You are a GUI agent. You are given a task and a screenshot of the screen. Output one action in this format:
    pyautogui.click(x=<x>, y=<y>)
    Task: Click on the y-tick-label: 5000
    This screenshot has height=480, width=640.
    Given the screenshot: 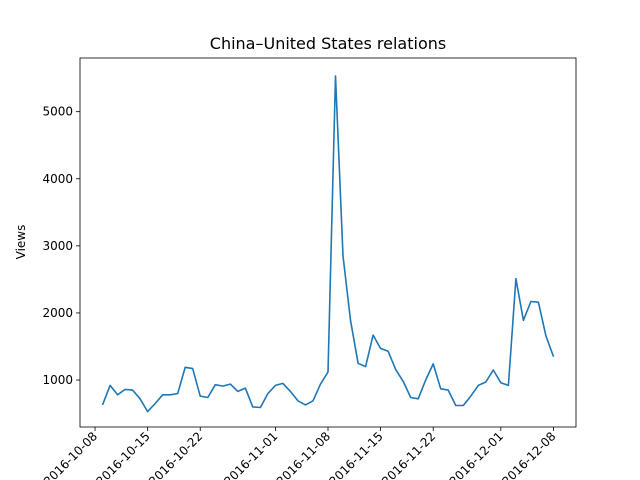 What is the action you would take?
    pyautogui.click(x=57, y=112)
    